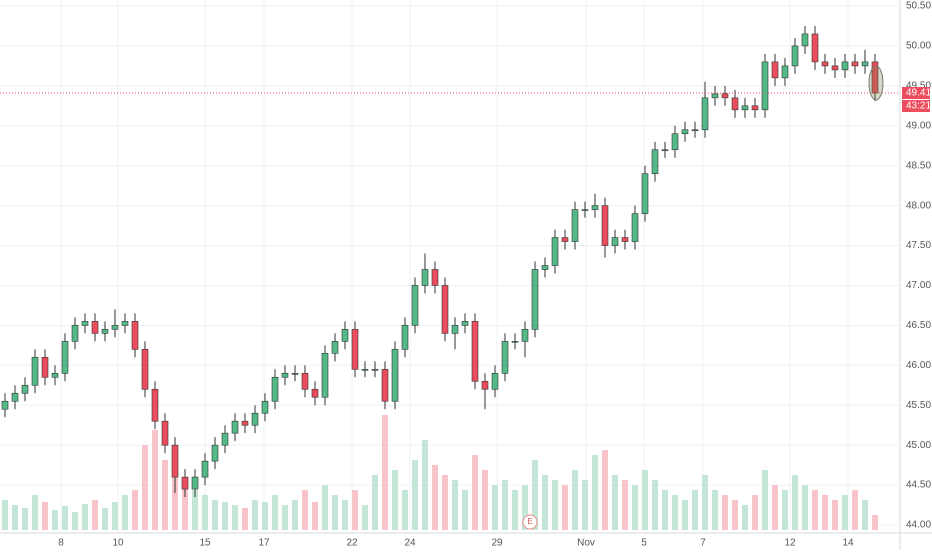 This screenshot has width=932, height=555. What do you see at coordinates (497, 543) in the screenshot?
I see `x-tick-label: 29` at bounding box center [497, 543].